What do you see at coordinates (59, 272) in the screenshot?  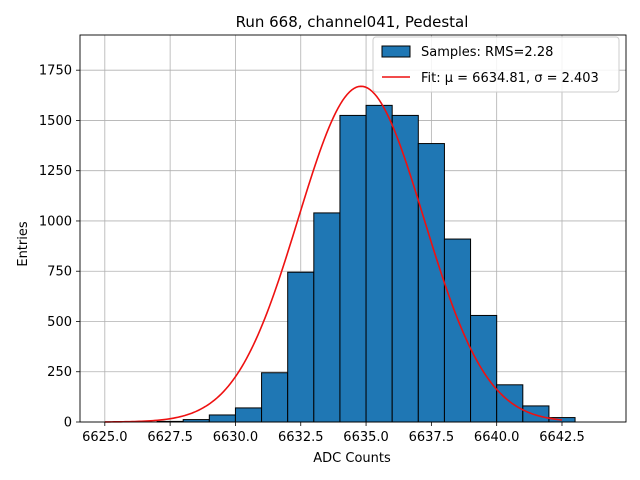 I see `y-tick-label: 750` at bounding box center [59, 272].